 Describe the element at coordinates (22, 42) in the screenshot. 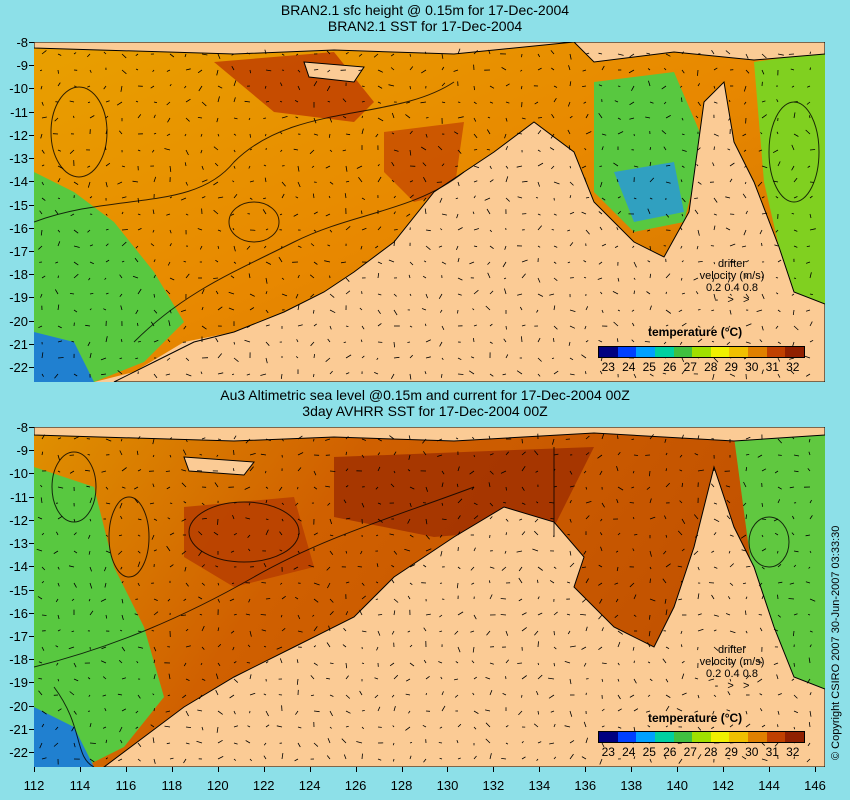

I see `y-axis-label: -8` at that location.